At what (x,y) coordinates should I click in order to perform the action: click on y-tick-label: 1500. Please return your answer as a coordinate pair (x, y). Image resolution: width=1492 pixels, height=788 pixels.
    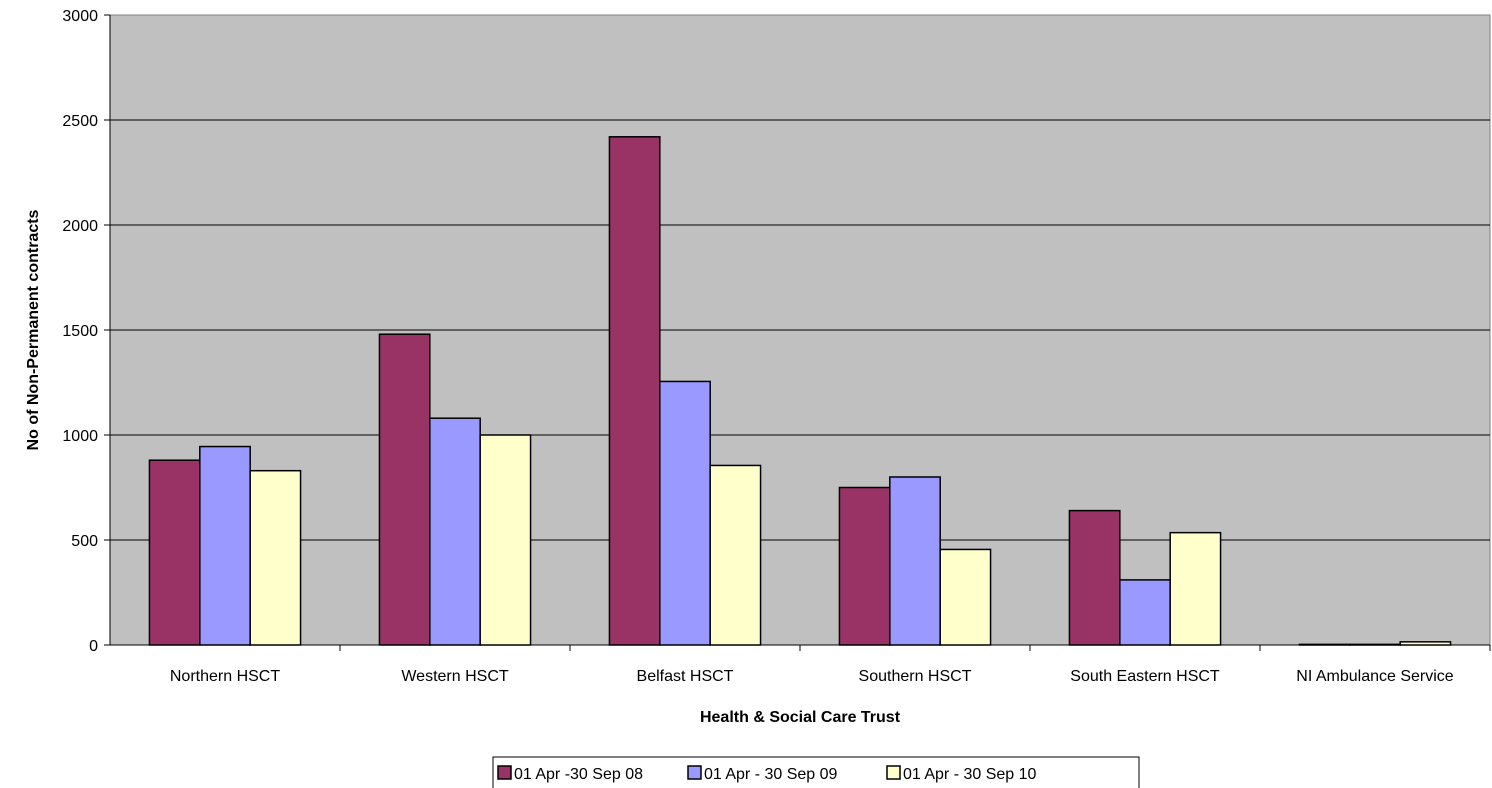
    Looking at the image, I should click on (80, 331).